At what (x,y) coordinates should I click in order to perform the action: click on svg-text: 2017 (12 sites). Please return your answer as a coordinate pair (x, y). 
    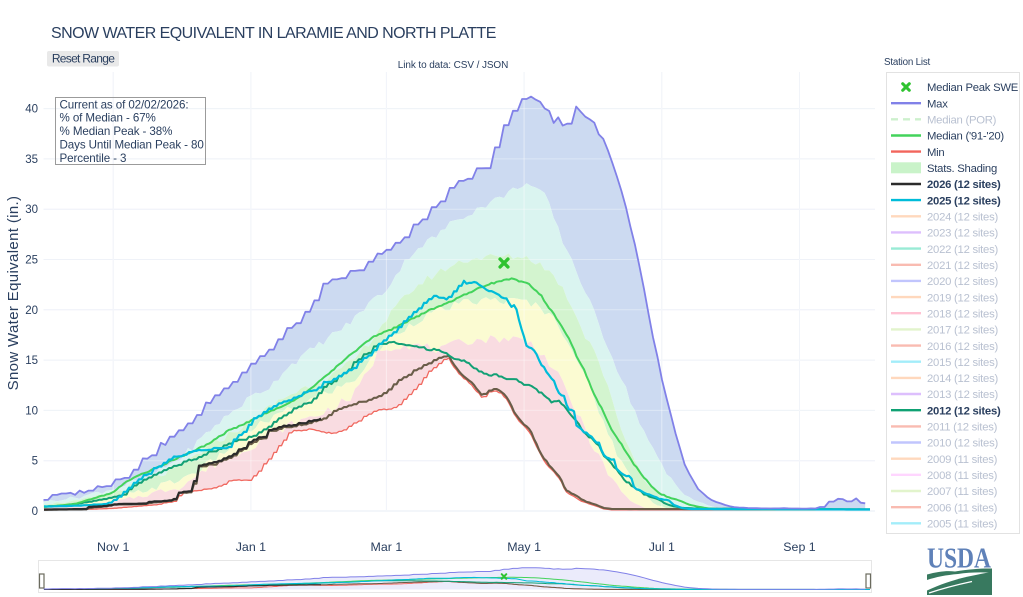
    Looking at the image, I should click on (962, 331).